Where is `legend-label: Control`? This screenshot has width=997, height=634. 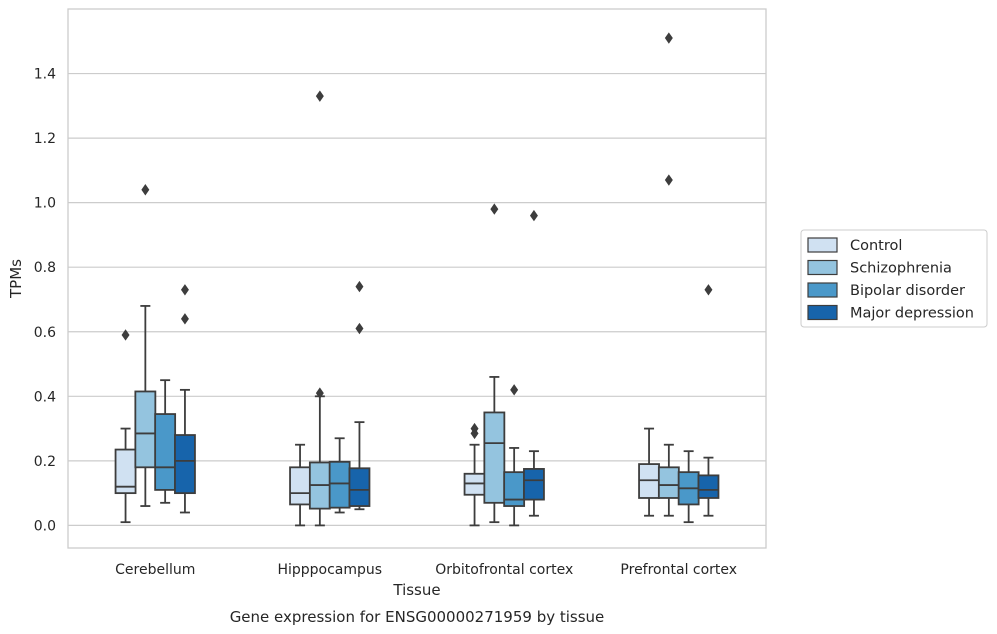
legend-label: Control is located at coordinates (876, 246).